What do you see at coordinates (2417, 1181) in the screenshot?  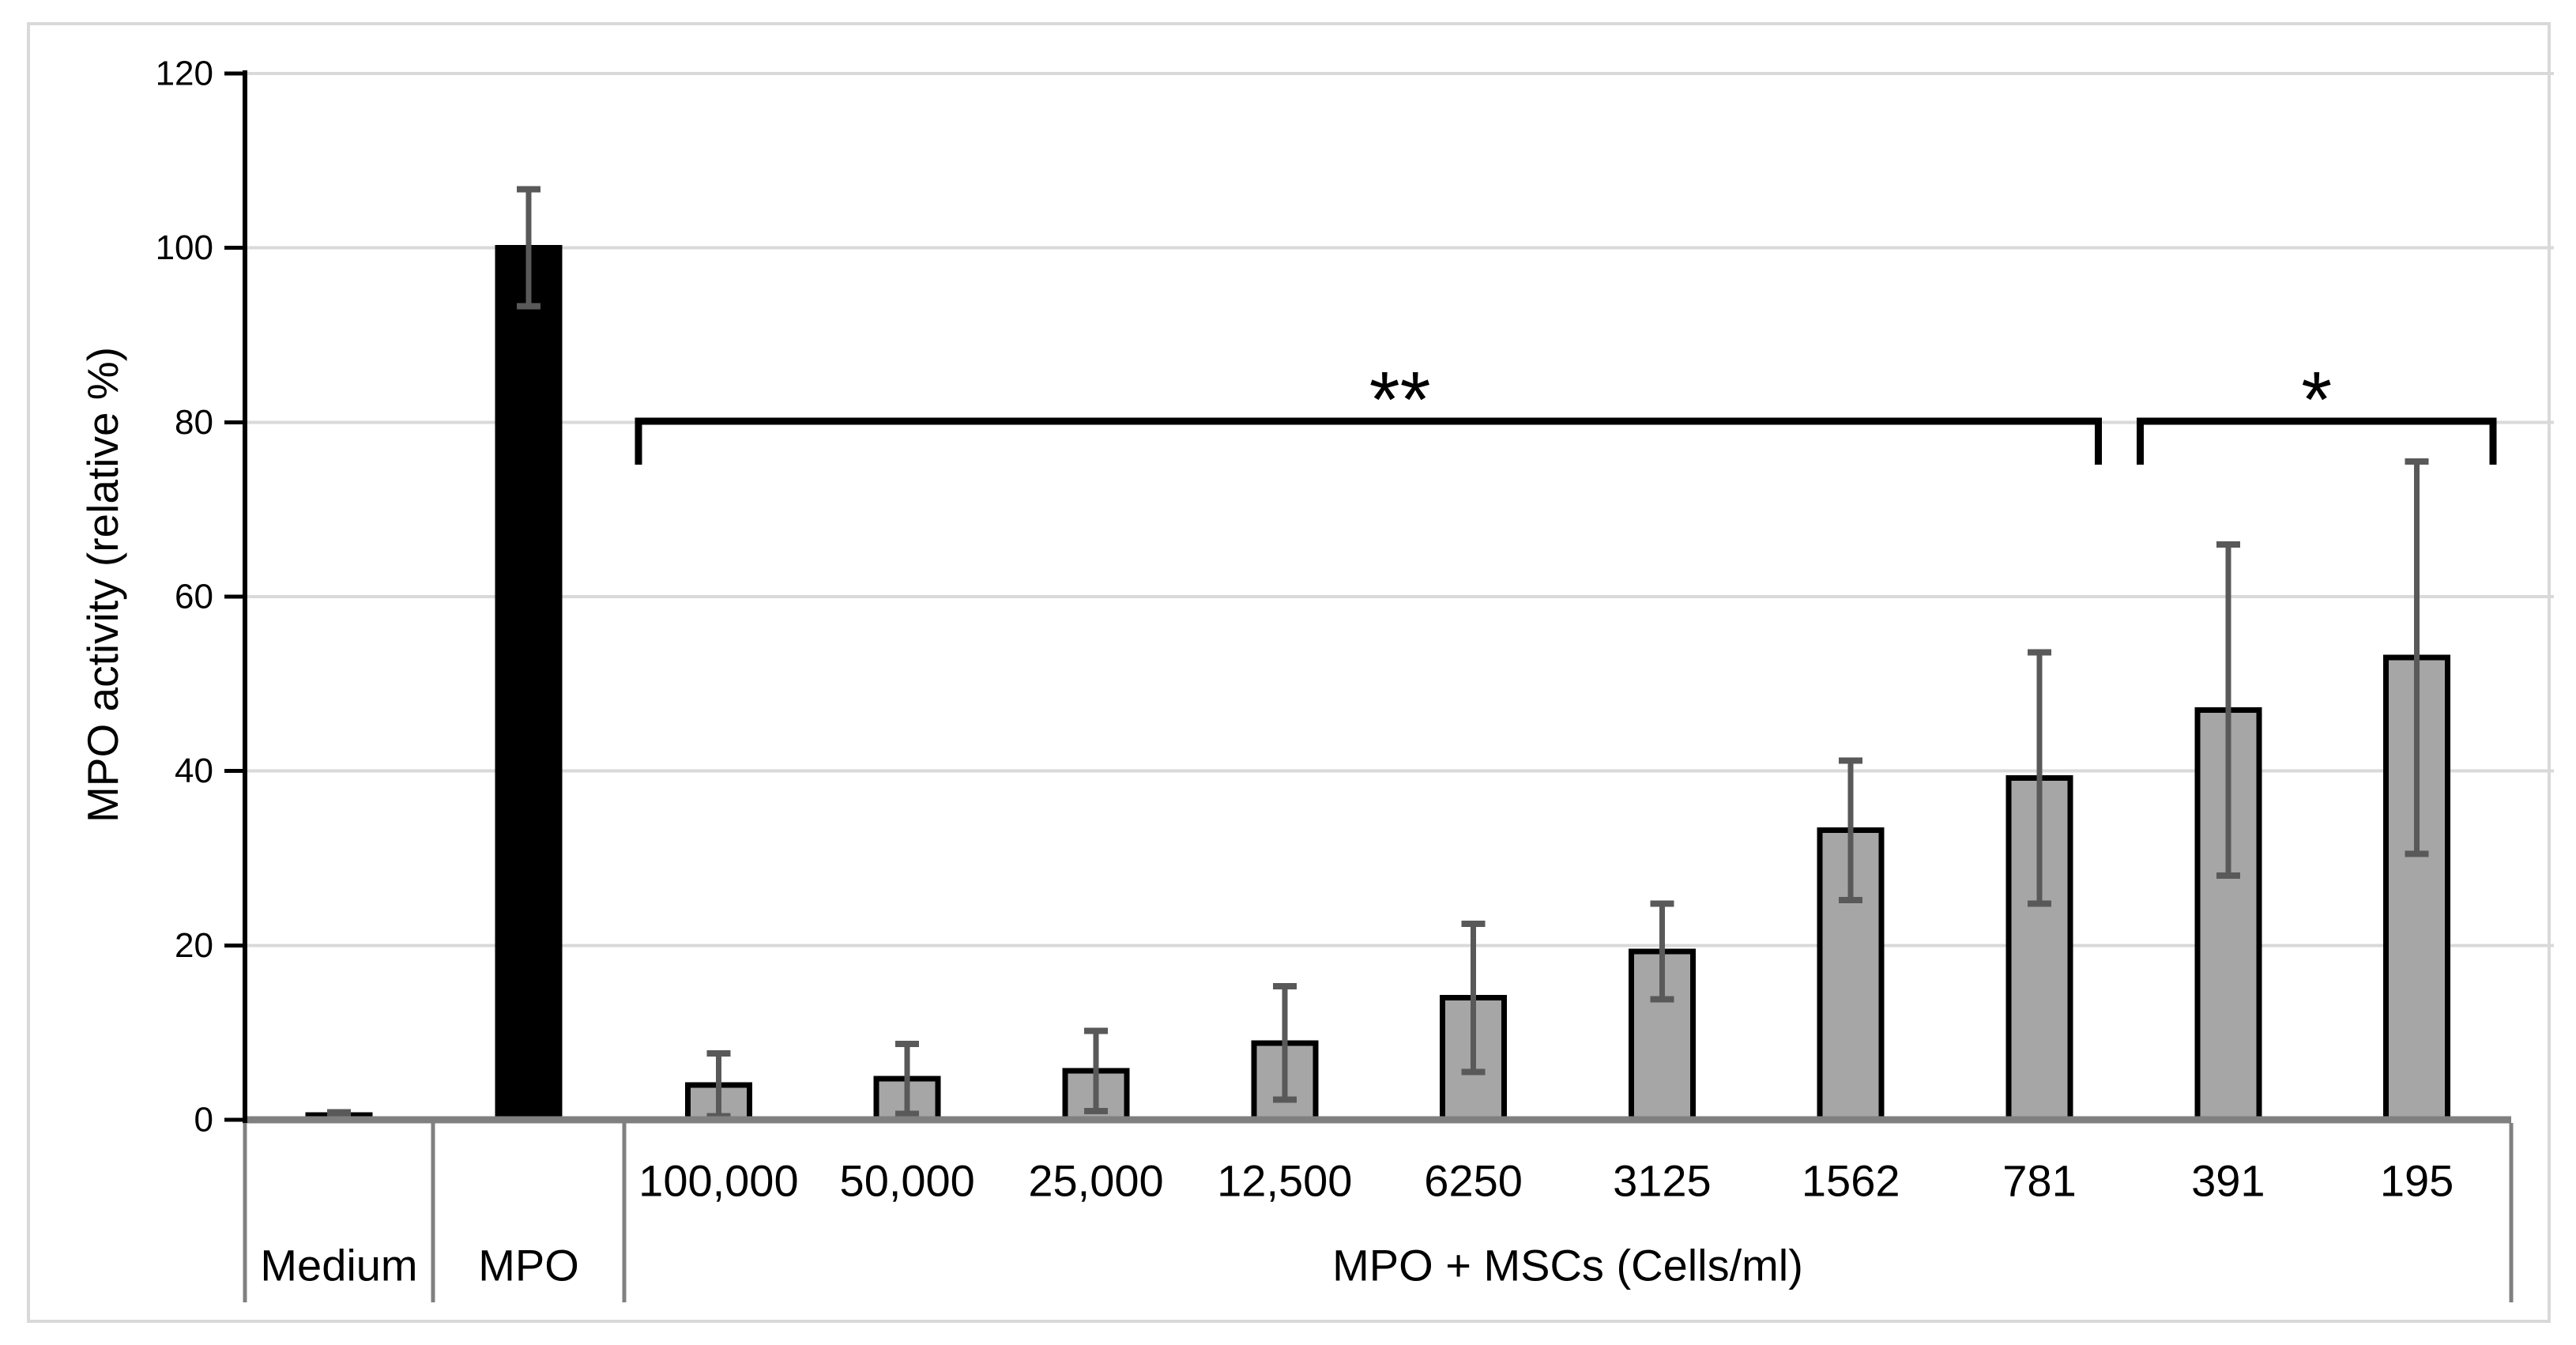 I see `category-label-195: 195` at bounding box center [2417, 1181].